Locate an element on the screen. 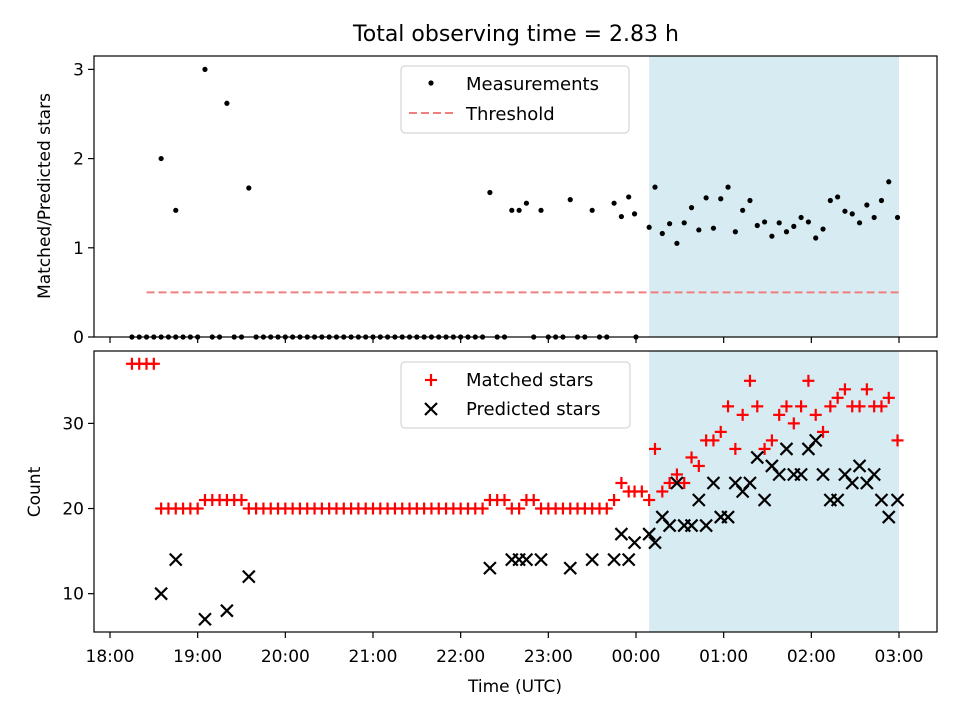 This screenshot has width=960, height=720. y-tick-label: 10 is located at coordinates (73, 595).